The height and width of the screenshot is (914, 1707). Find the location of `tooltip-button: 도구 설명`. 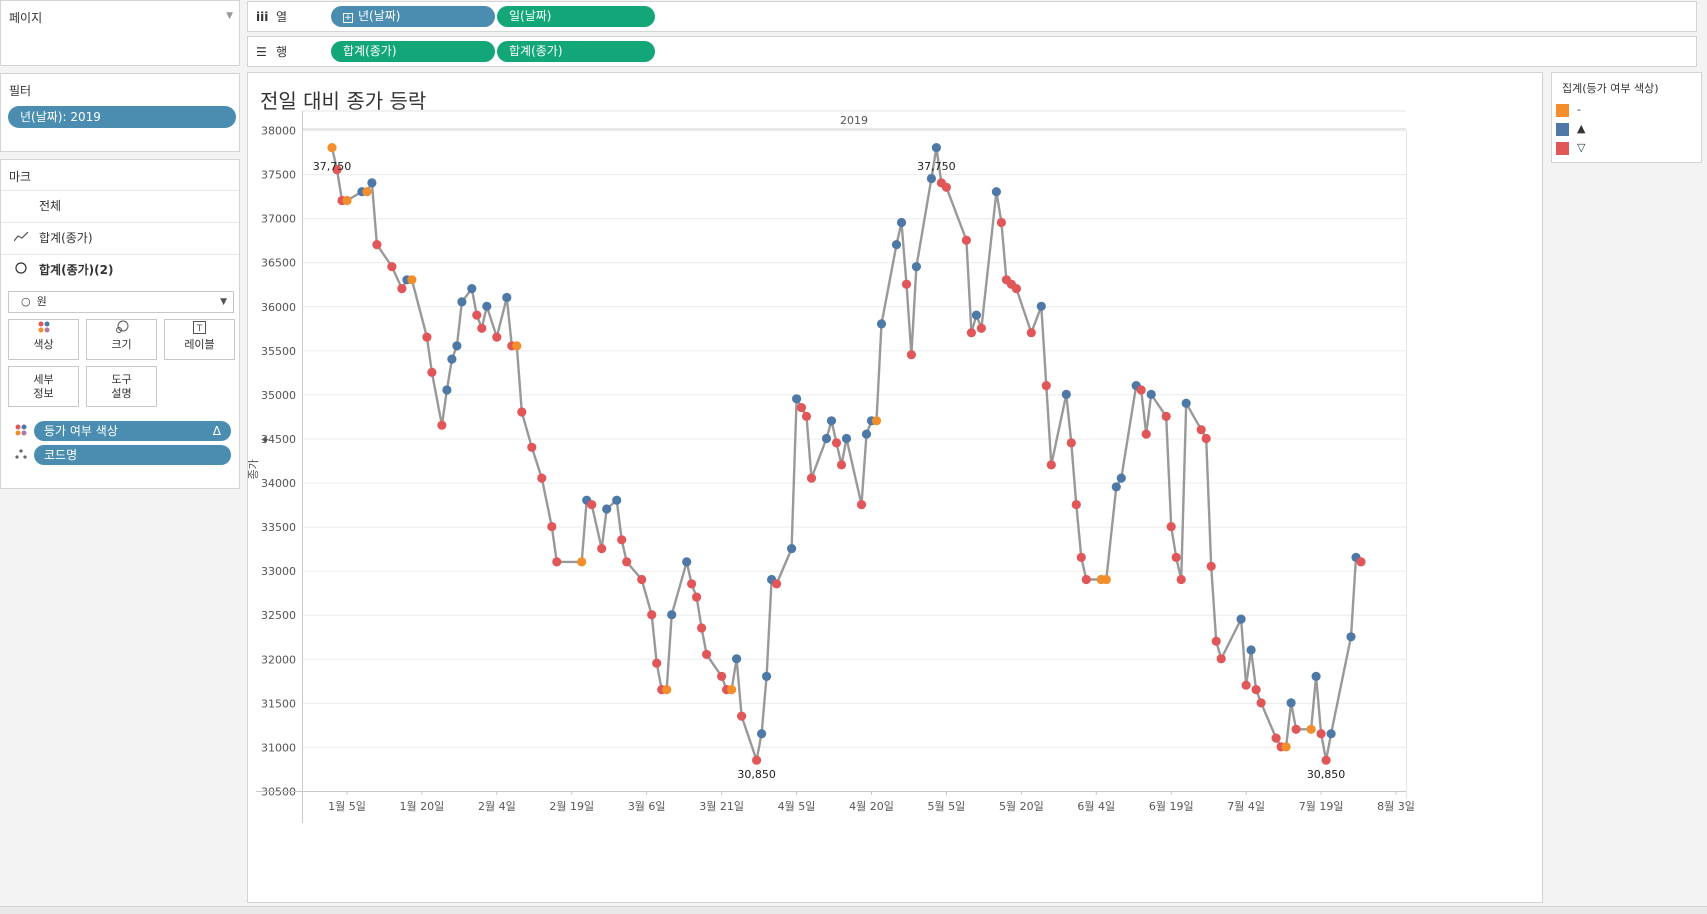

tooltip-button: 도구 설명 is located at coordinates (121, 386).